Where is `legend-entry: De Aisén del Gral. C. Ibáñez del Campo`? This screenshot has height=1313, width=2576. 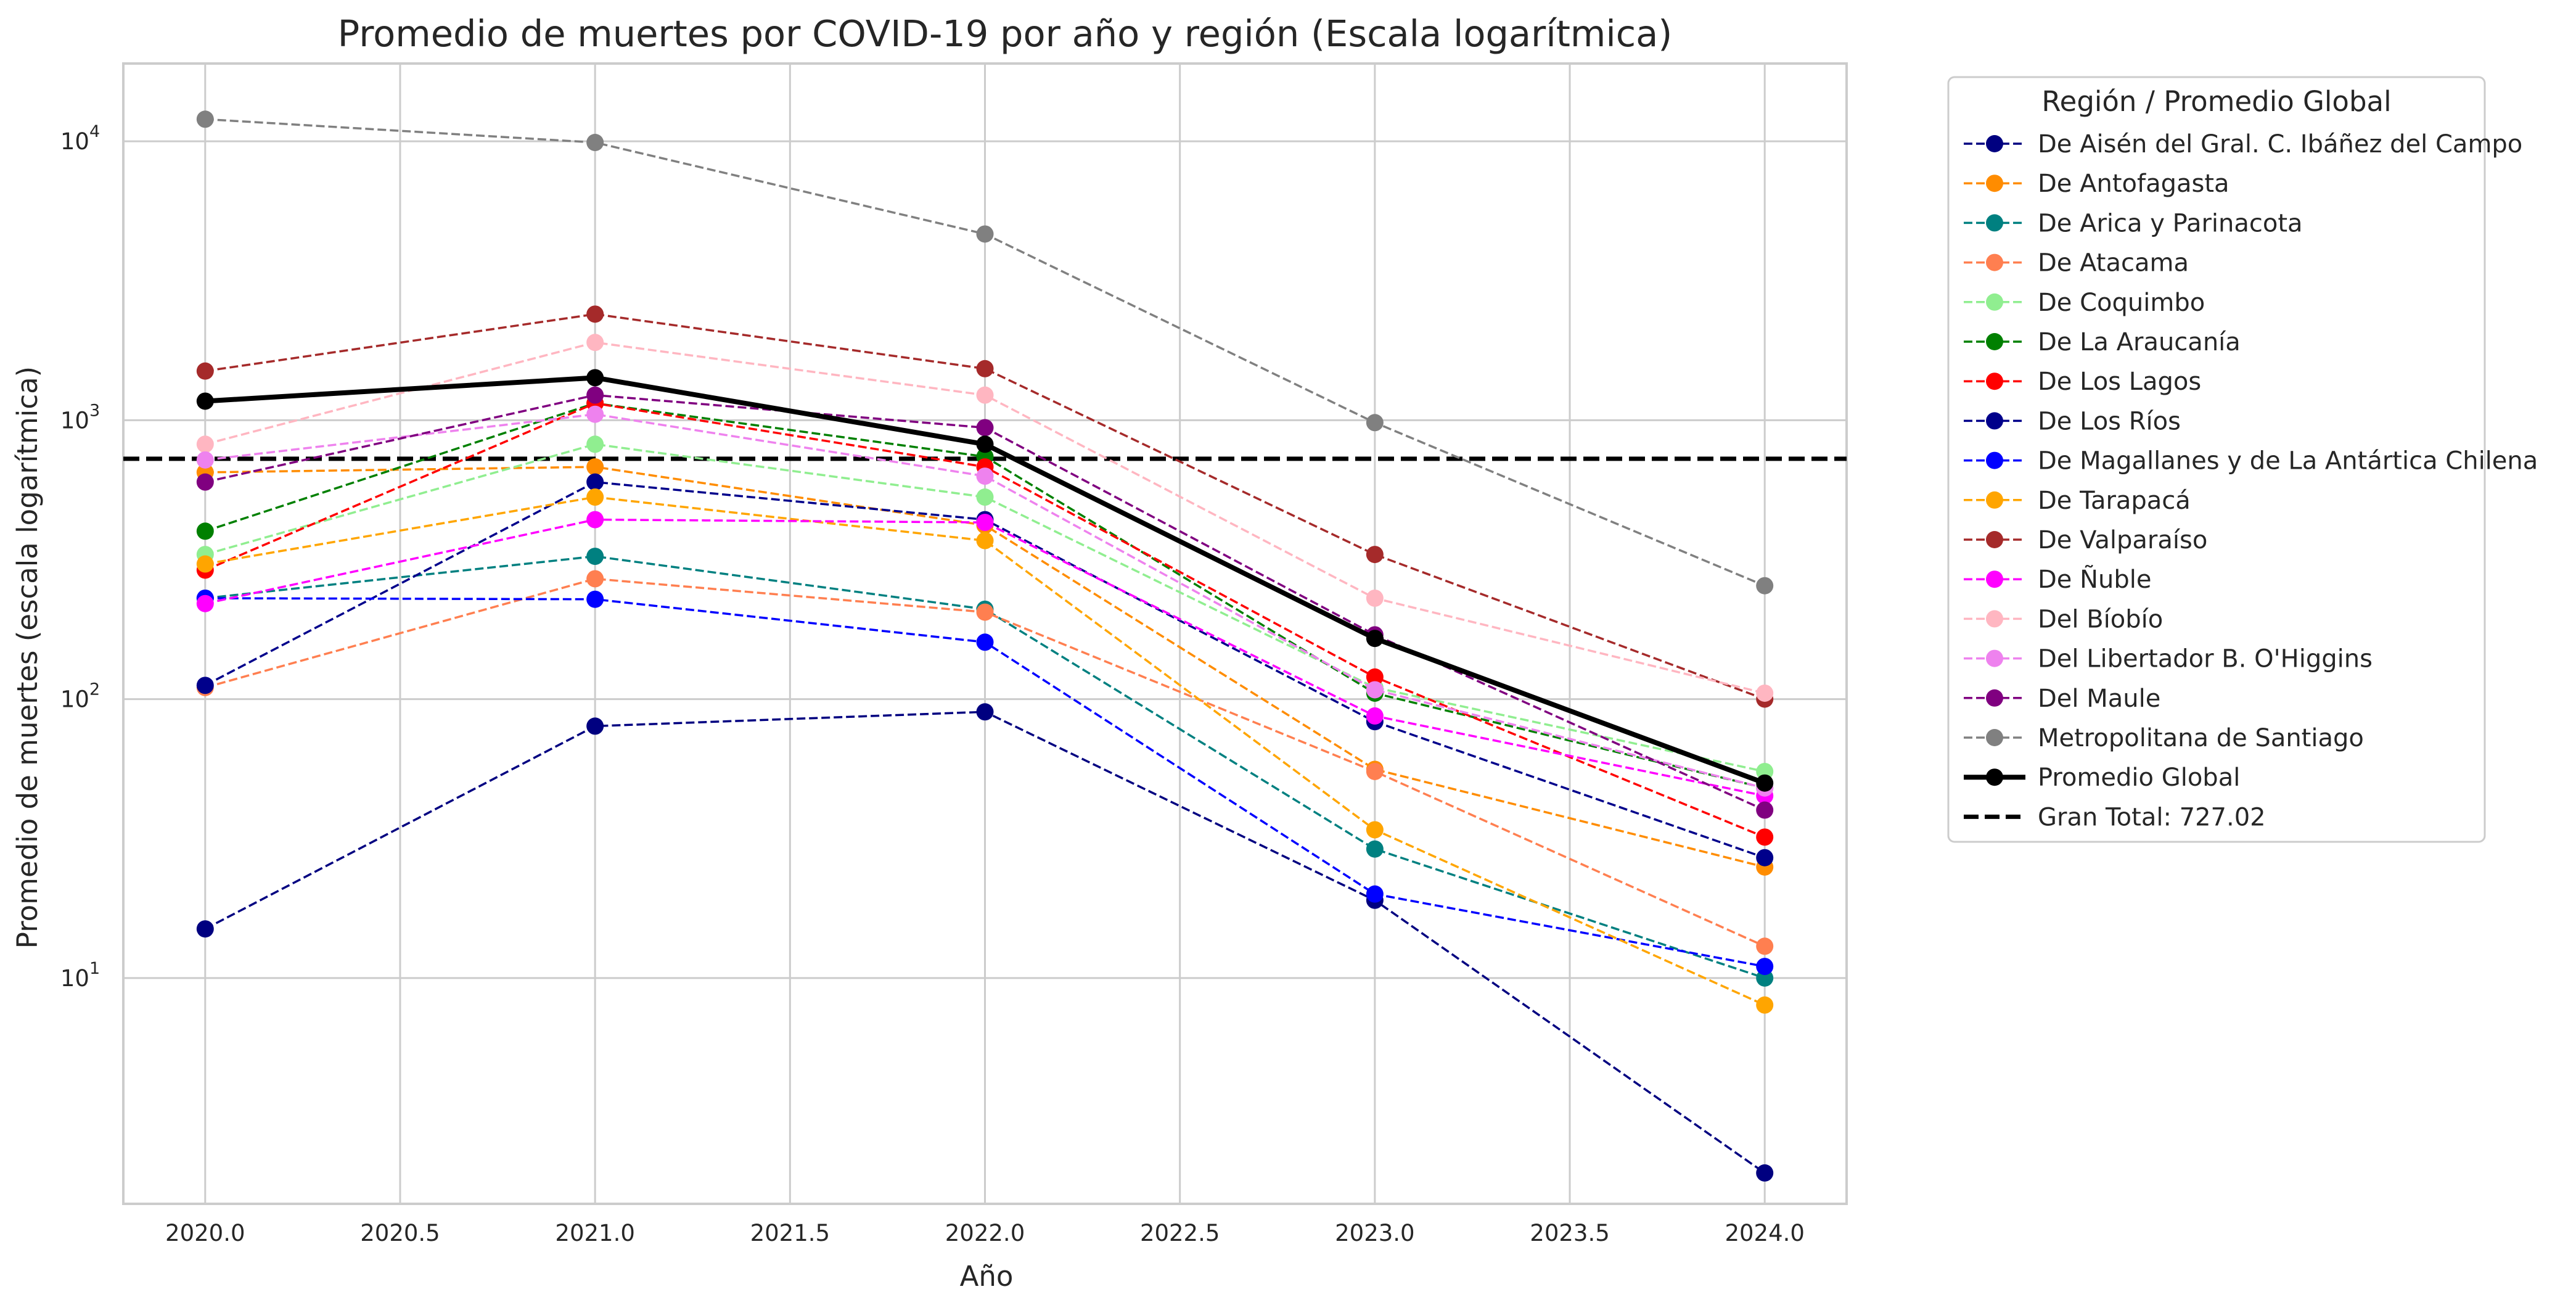 legend-entry: De Aisén del Gral. C. Ibáñez del Campo is located at coordinates (2243, 144).